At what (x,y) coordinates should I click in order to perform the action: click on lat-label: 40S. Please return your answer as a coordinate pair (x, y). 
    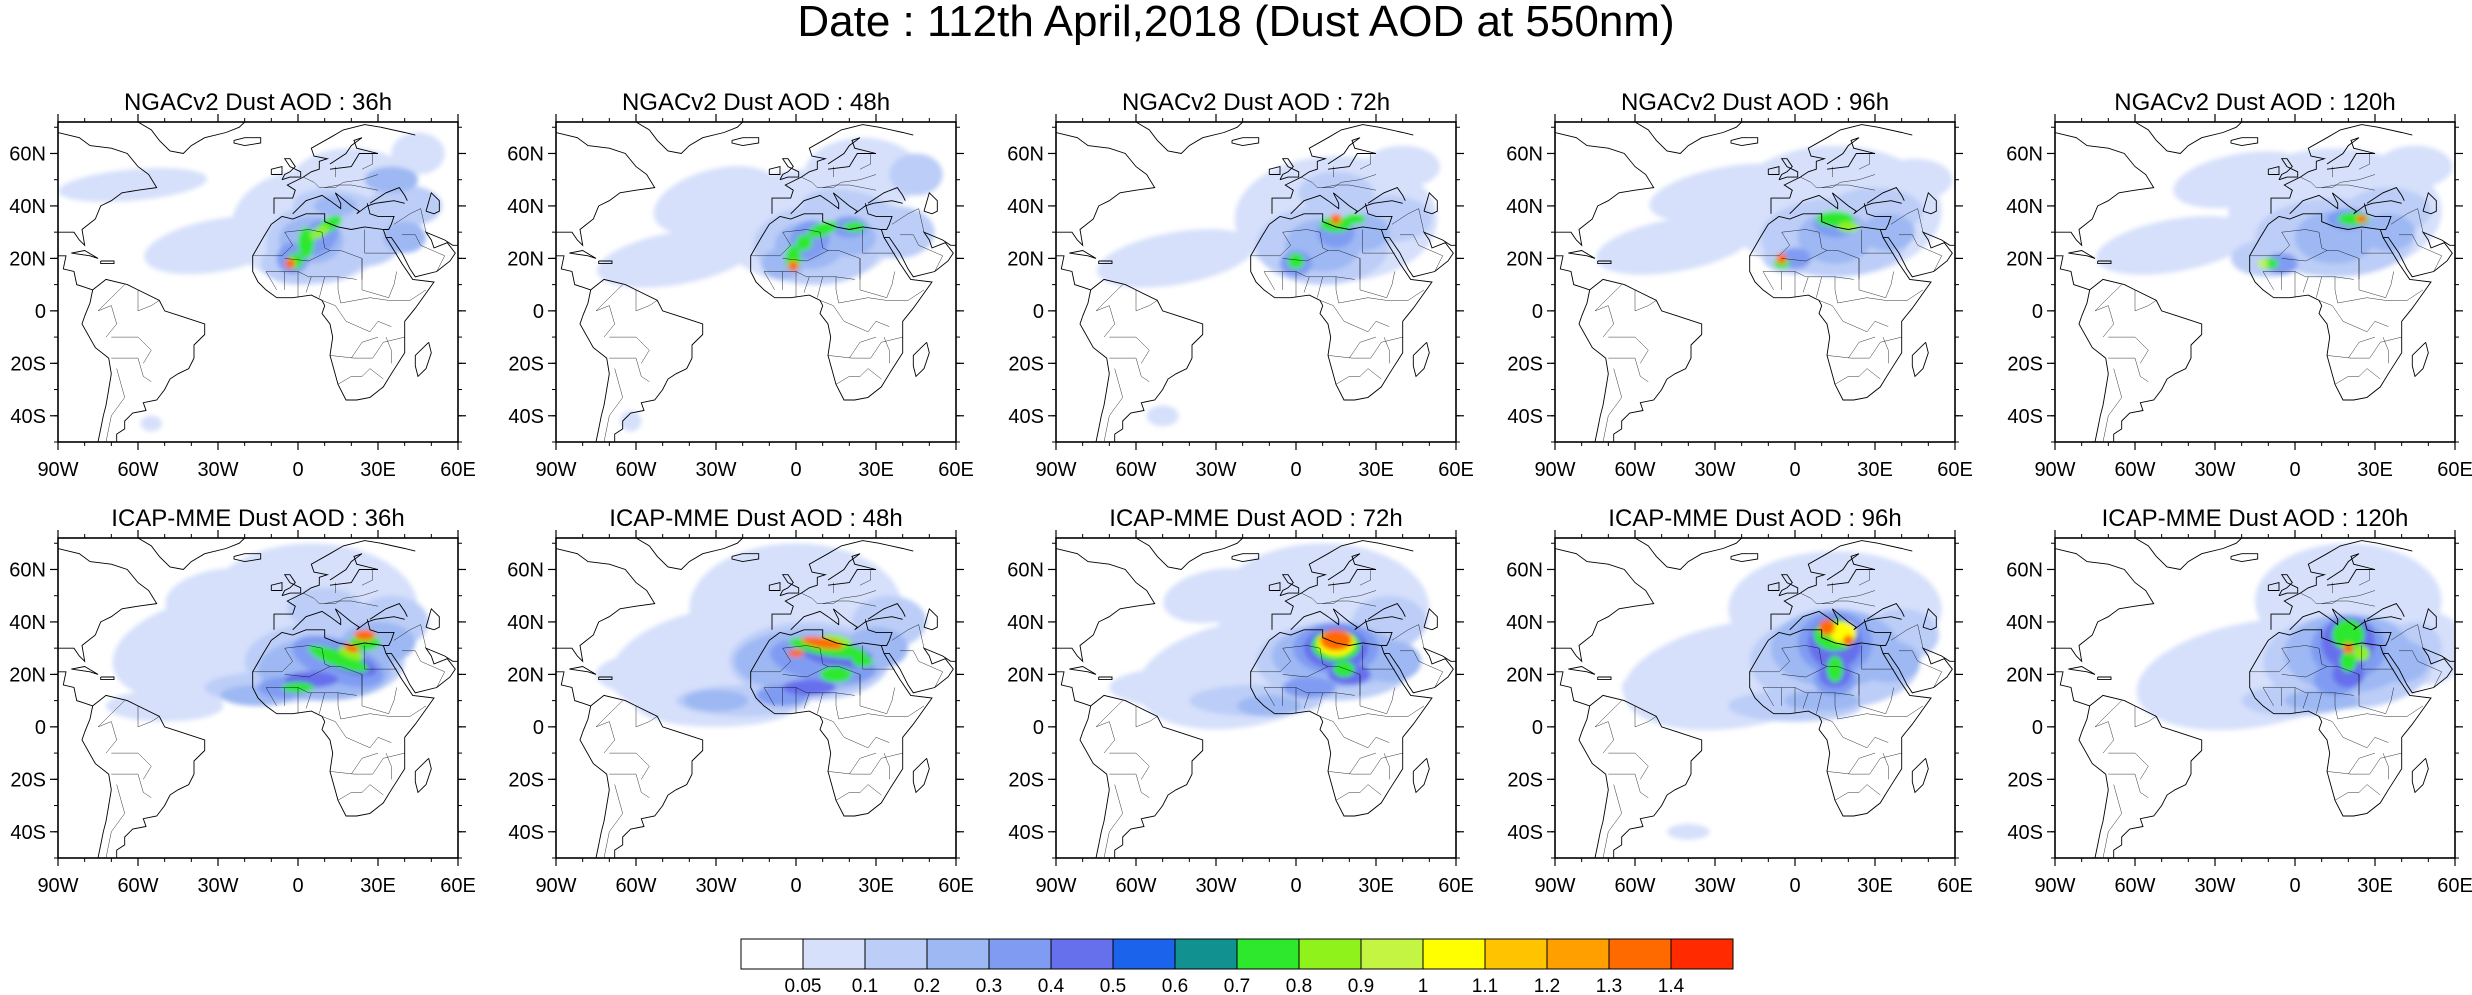
    Looking at the image, I should click on (28, 417).